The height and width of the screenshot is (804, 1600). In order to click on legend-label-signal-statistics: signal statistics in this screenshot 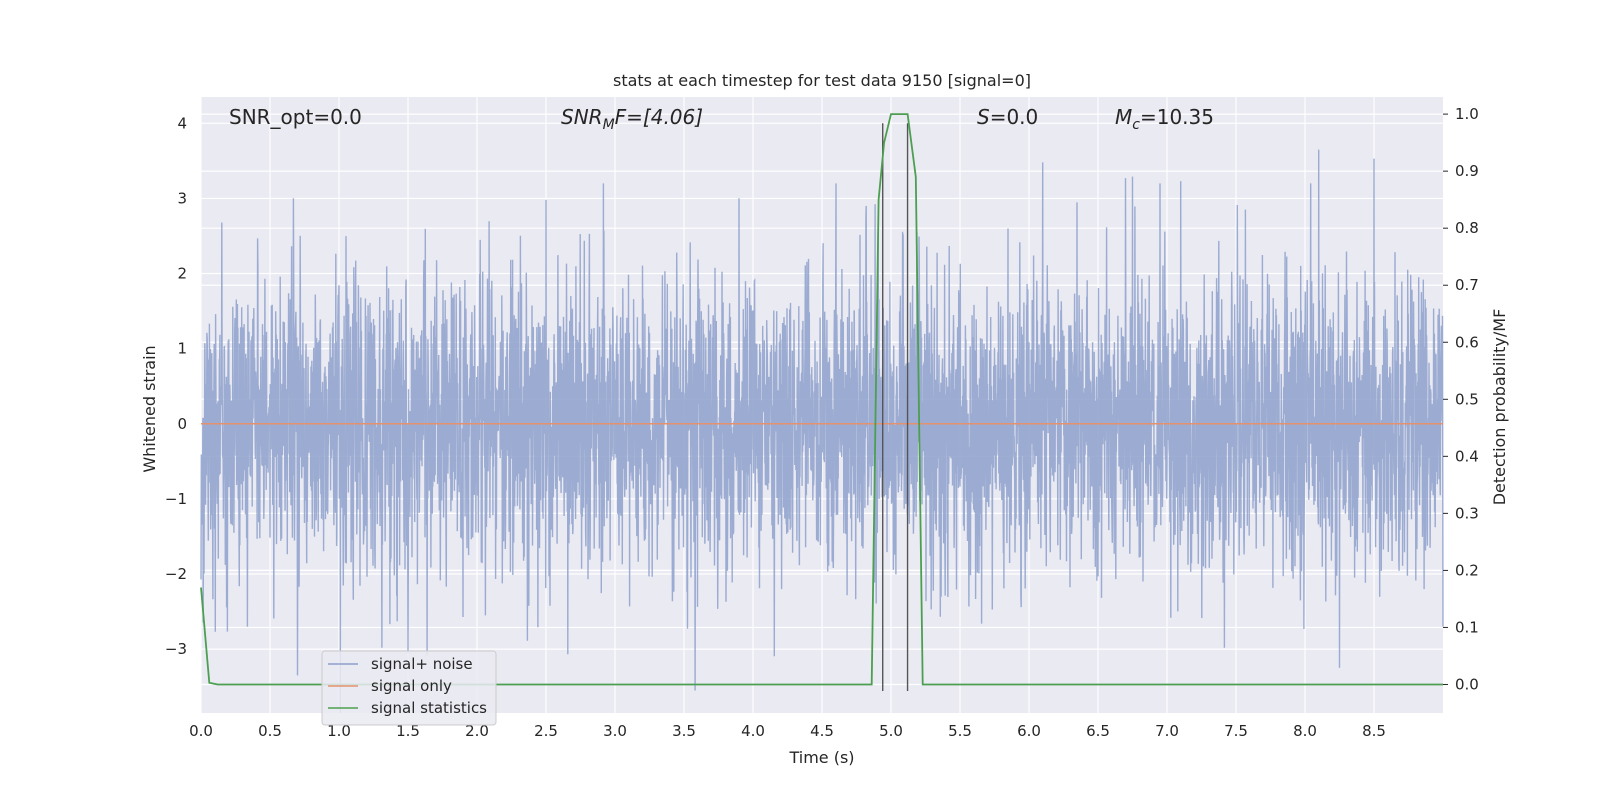, I will do `click(429, 708)`.